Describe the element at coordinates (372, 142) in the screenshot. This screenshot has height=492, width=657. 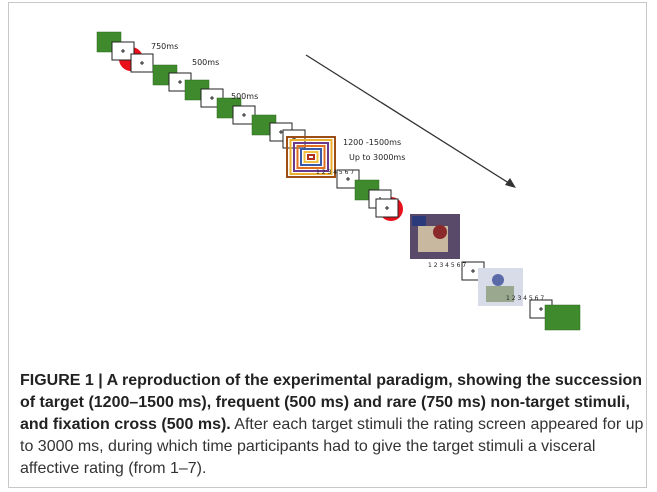
I see `timing-label: 1200 -1500ms` at that location.